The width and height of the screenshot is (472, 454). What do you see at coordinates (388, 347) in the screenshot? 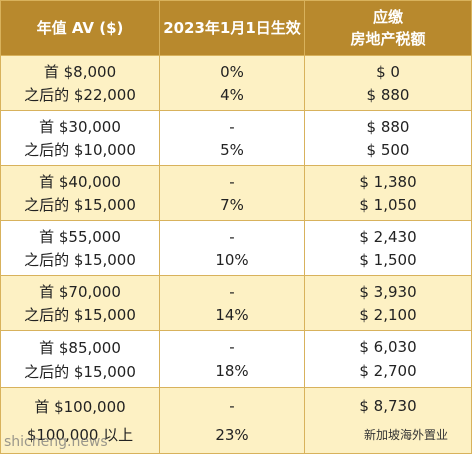
I see `cell-text: $ 6,030` at bounding box center [388, 347].